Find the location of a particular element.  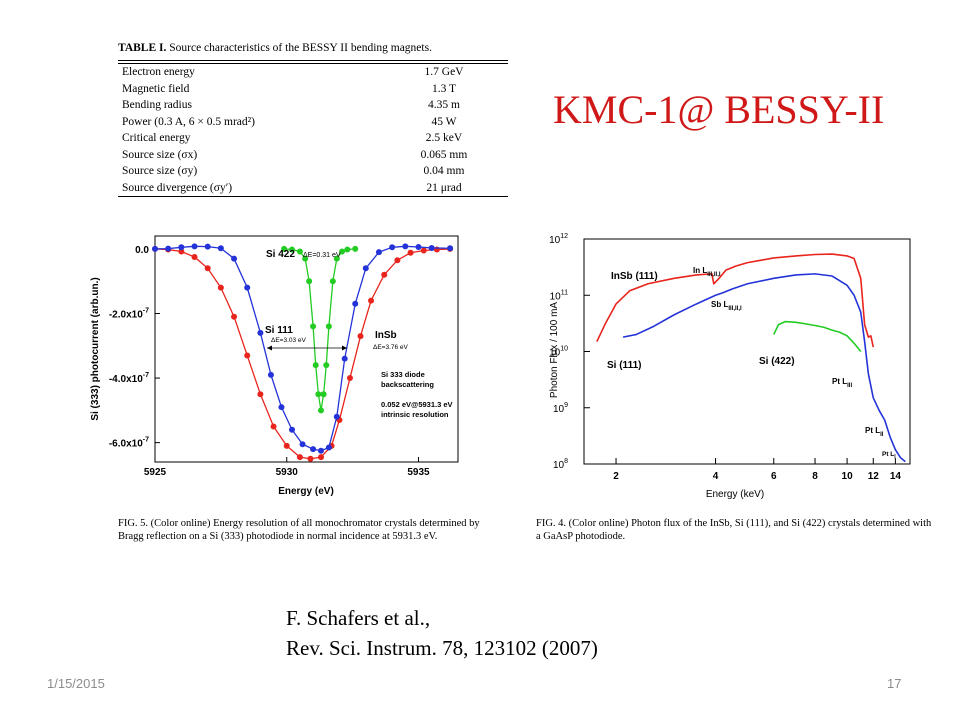

fig5-label-de-si111: ΔE=3.03 eV is located at coordinates (289, 340).